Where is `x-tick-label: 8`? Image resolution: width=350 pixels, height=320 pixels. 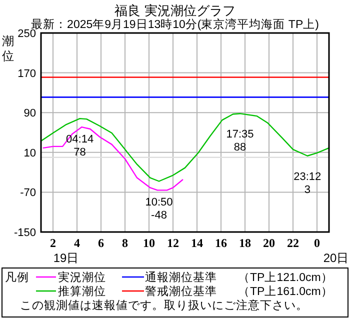 x-tick-label: 8 is located at coordinates (125, 243).